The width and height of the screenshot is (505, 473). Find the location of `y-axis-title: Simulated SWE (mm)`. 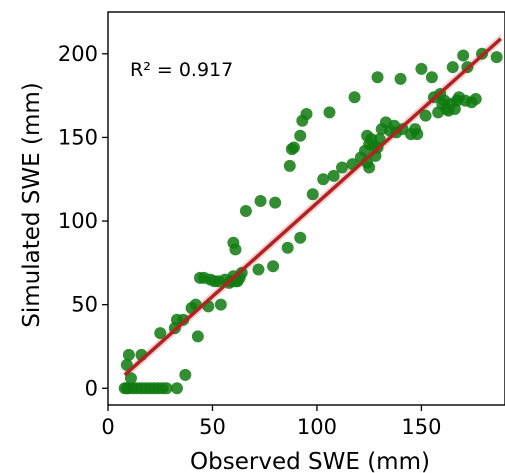

y-axis-title: Simulated SWE (mm) is located at coordinates (32, 204).